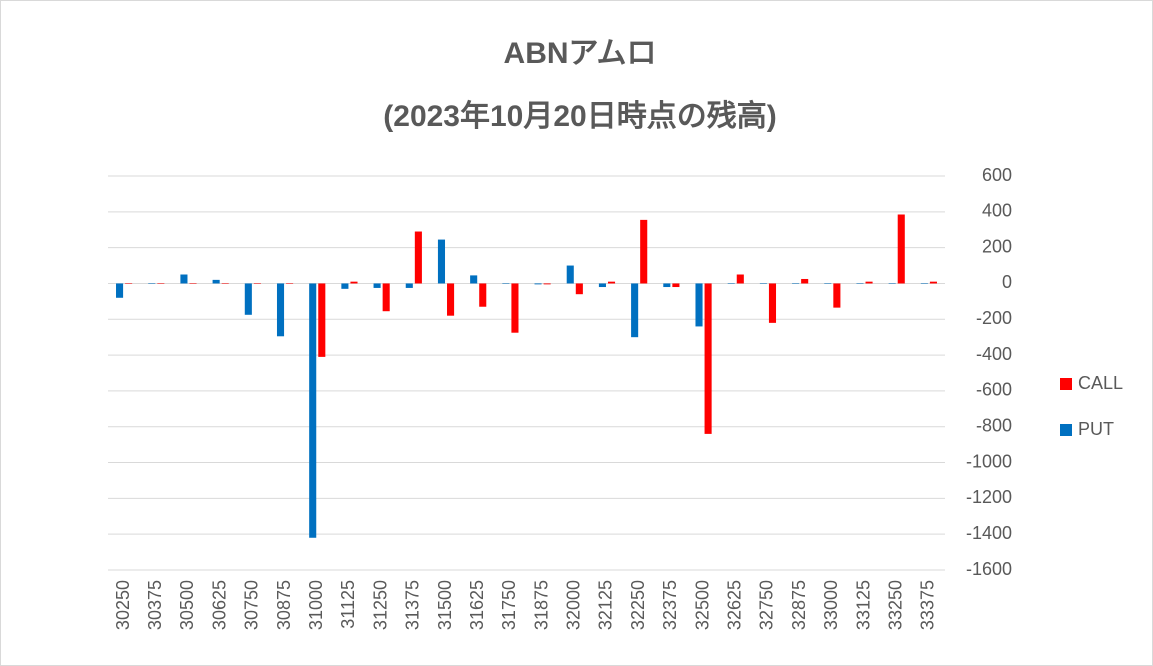  What do you see at coordinates (155, 605) in the screenshot?
I see `x-tick-label: 30375` at bounding box center [155, 605].